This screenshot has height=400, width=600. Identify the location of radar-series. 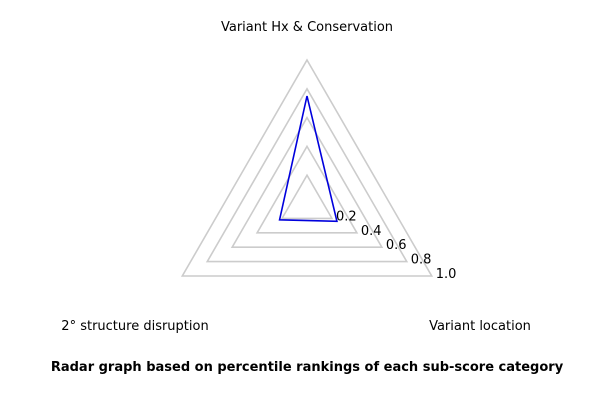
(308, 159).